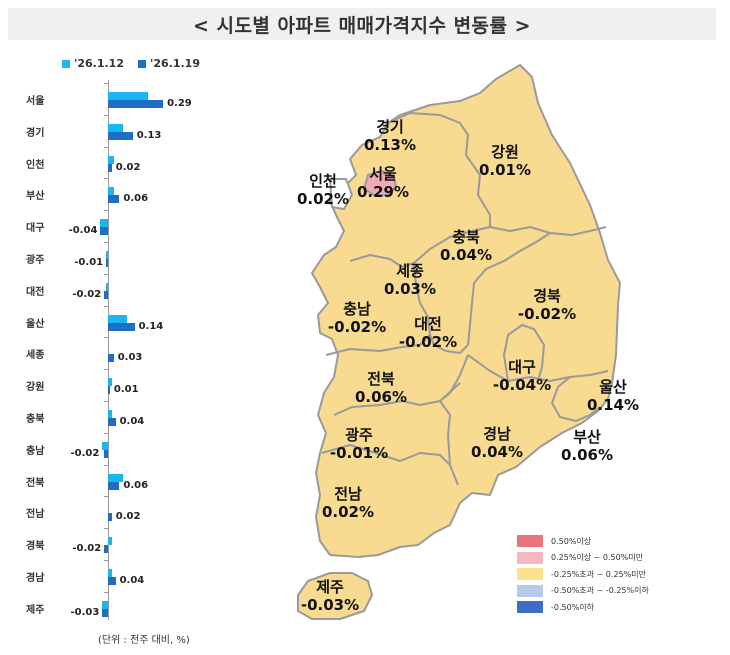  Describe the element at coordinates (120, 546) in the screenshot. I see `chart-row: 경북 -0.02` at that location.